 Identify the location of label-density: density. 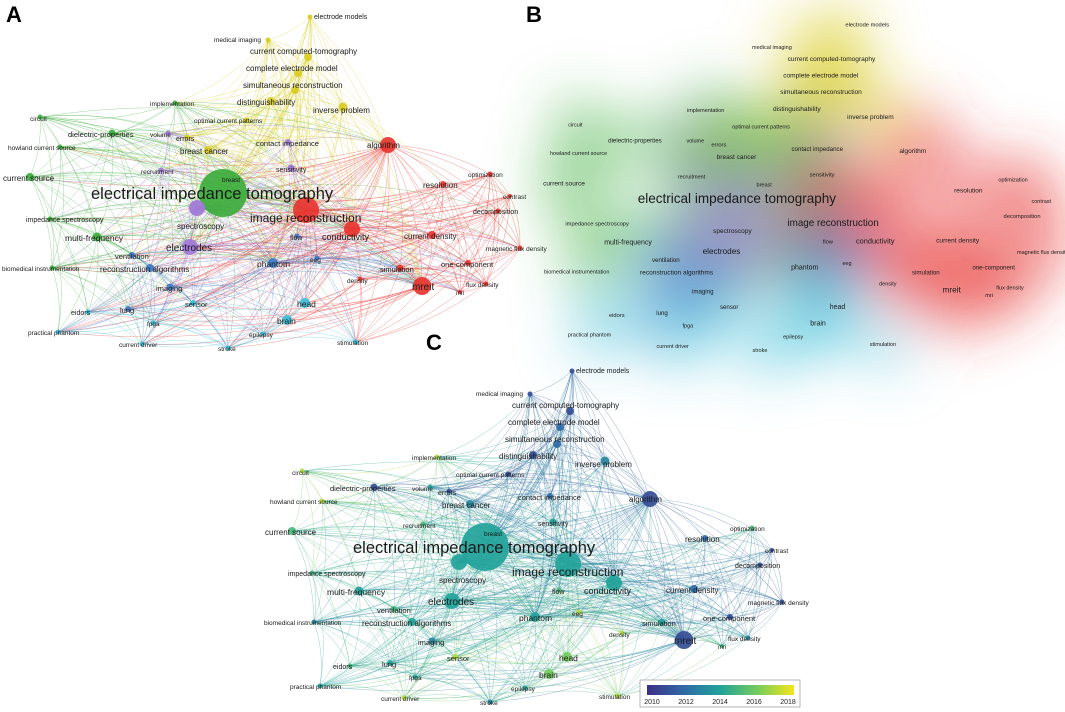
(619, 635).